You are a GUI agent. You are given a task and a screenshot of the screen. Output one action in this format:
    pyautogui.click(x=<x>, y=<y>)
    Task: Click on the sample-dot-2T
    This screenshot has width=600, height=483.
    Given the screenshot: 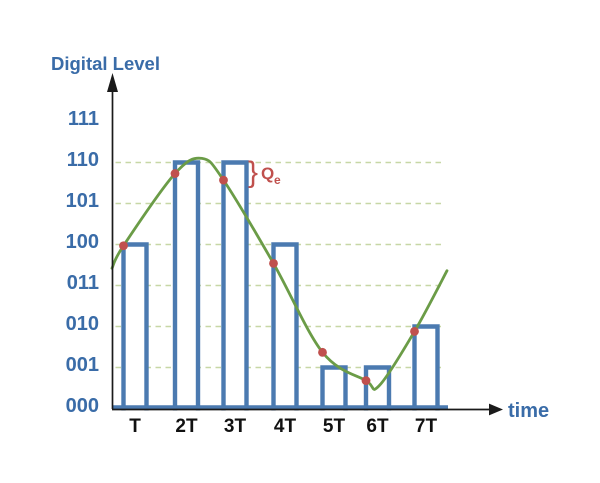 What is the action you would take?
    pyautogui.click(x=175, y=173)
    